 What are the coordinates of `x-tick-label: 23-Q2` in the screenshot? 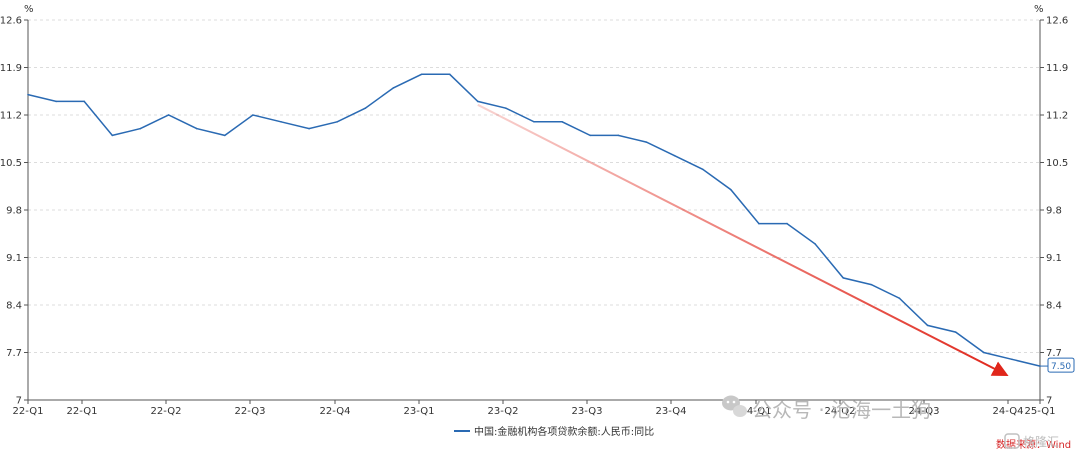 It's located at (503, 411).